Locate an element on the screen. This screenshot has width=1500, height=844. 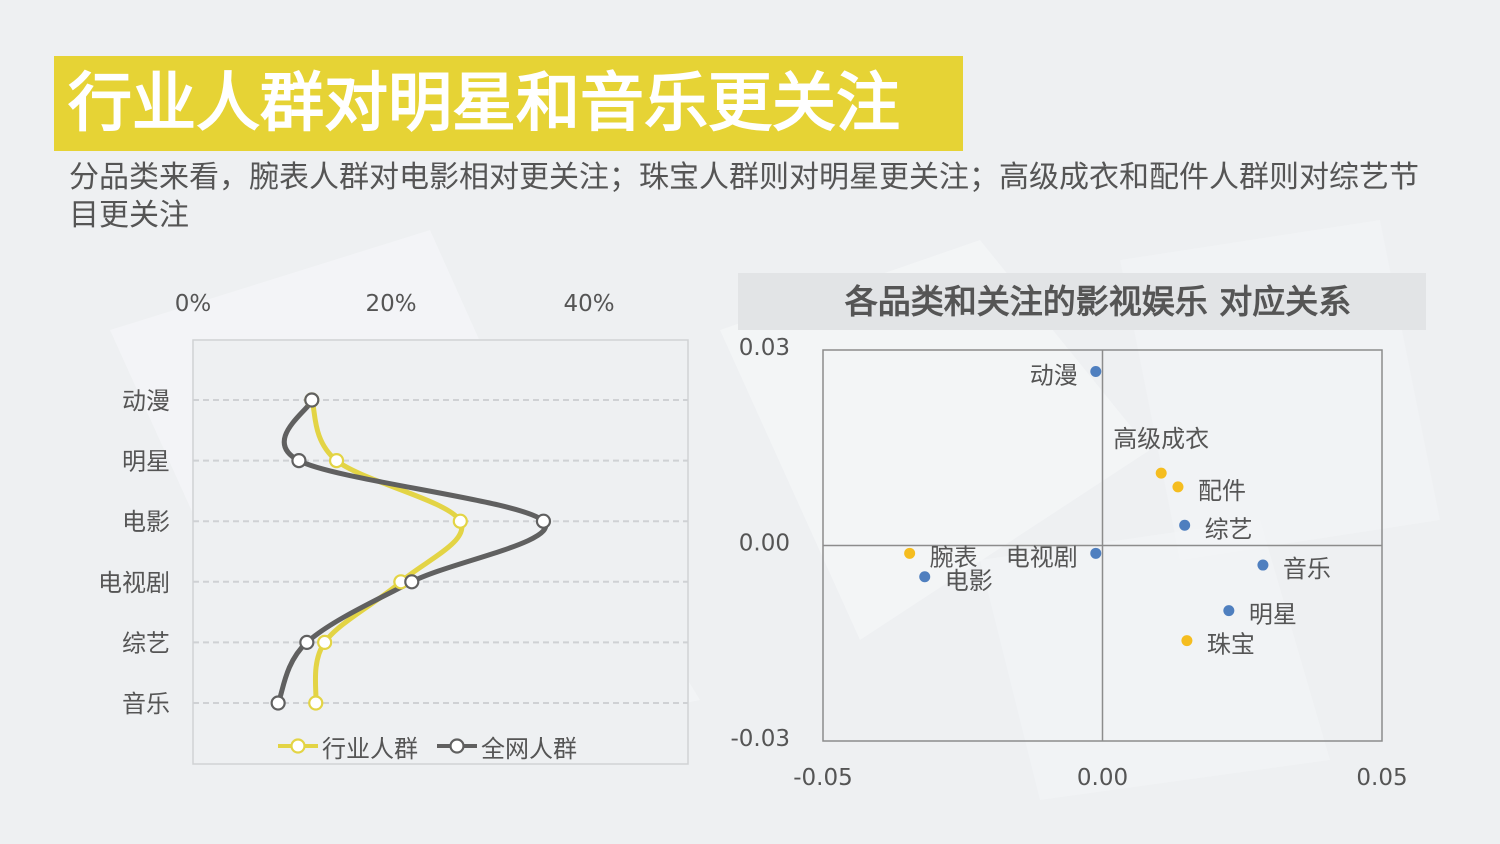
scatter-title-banner is located at coordinates (1082, 301).